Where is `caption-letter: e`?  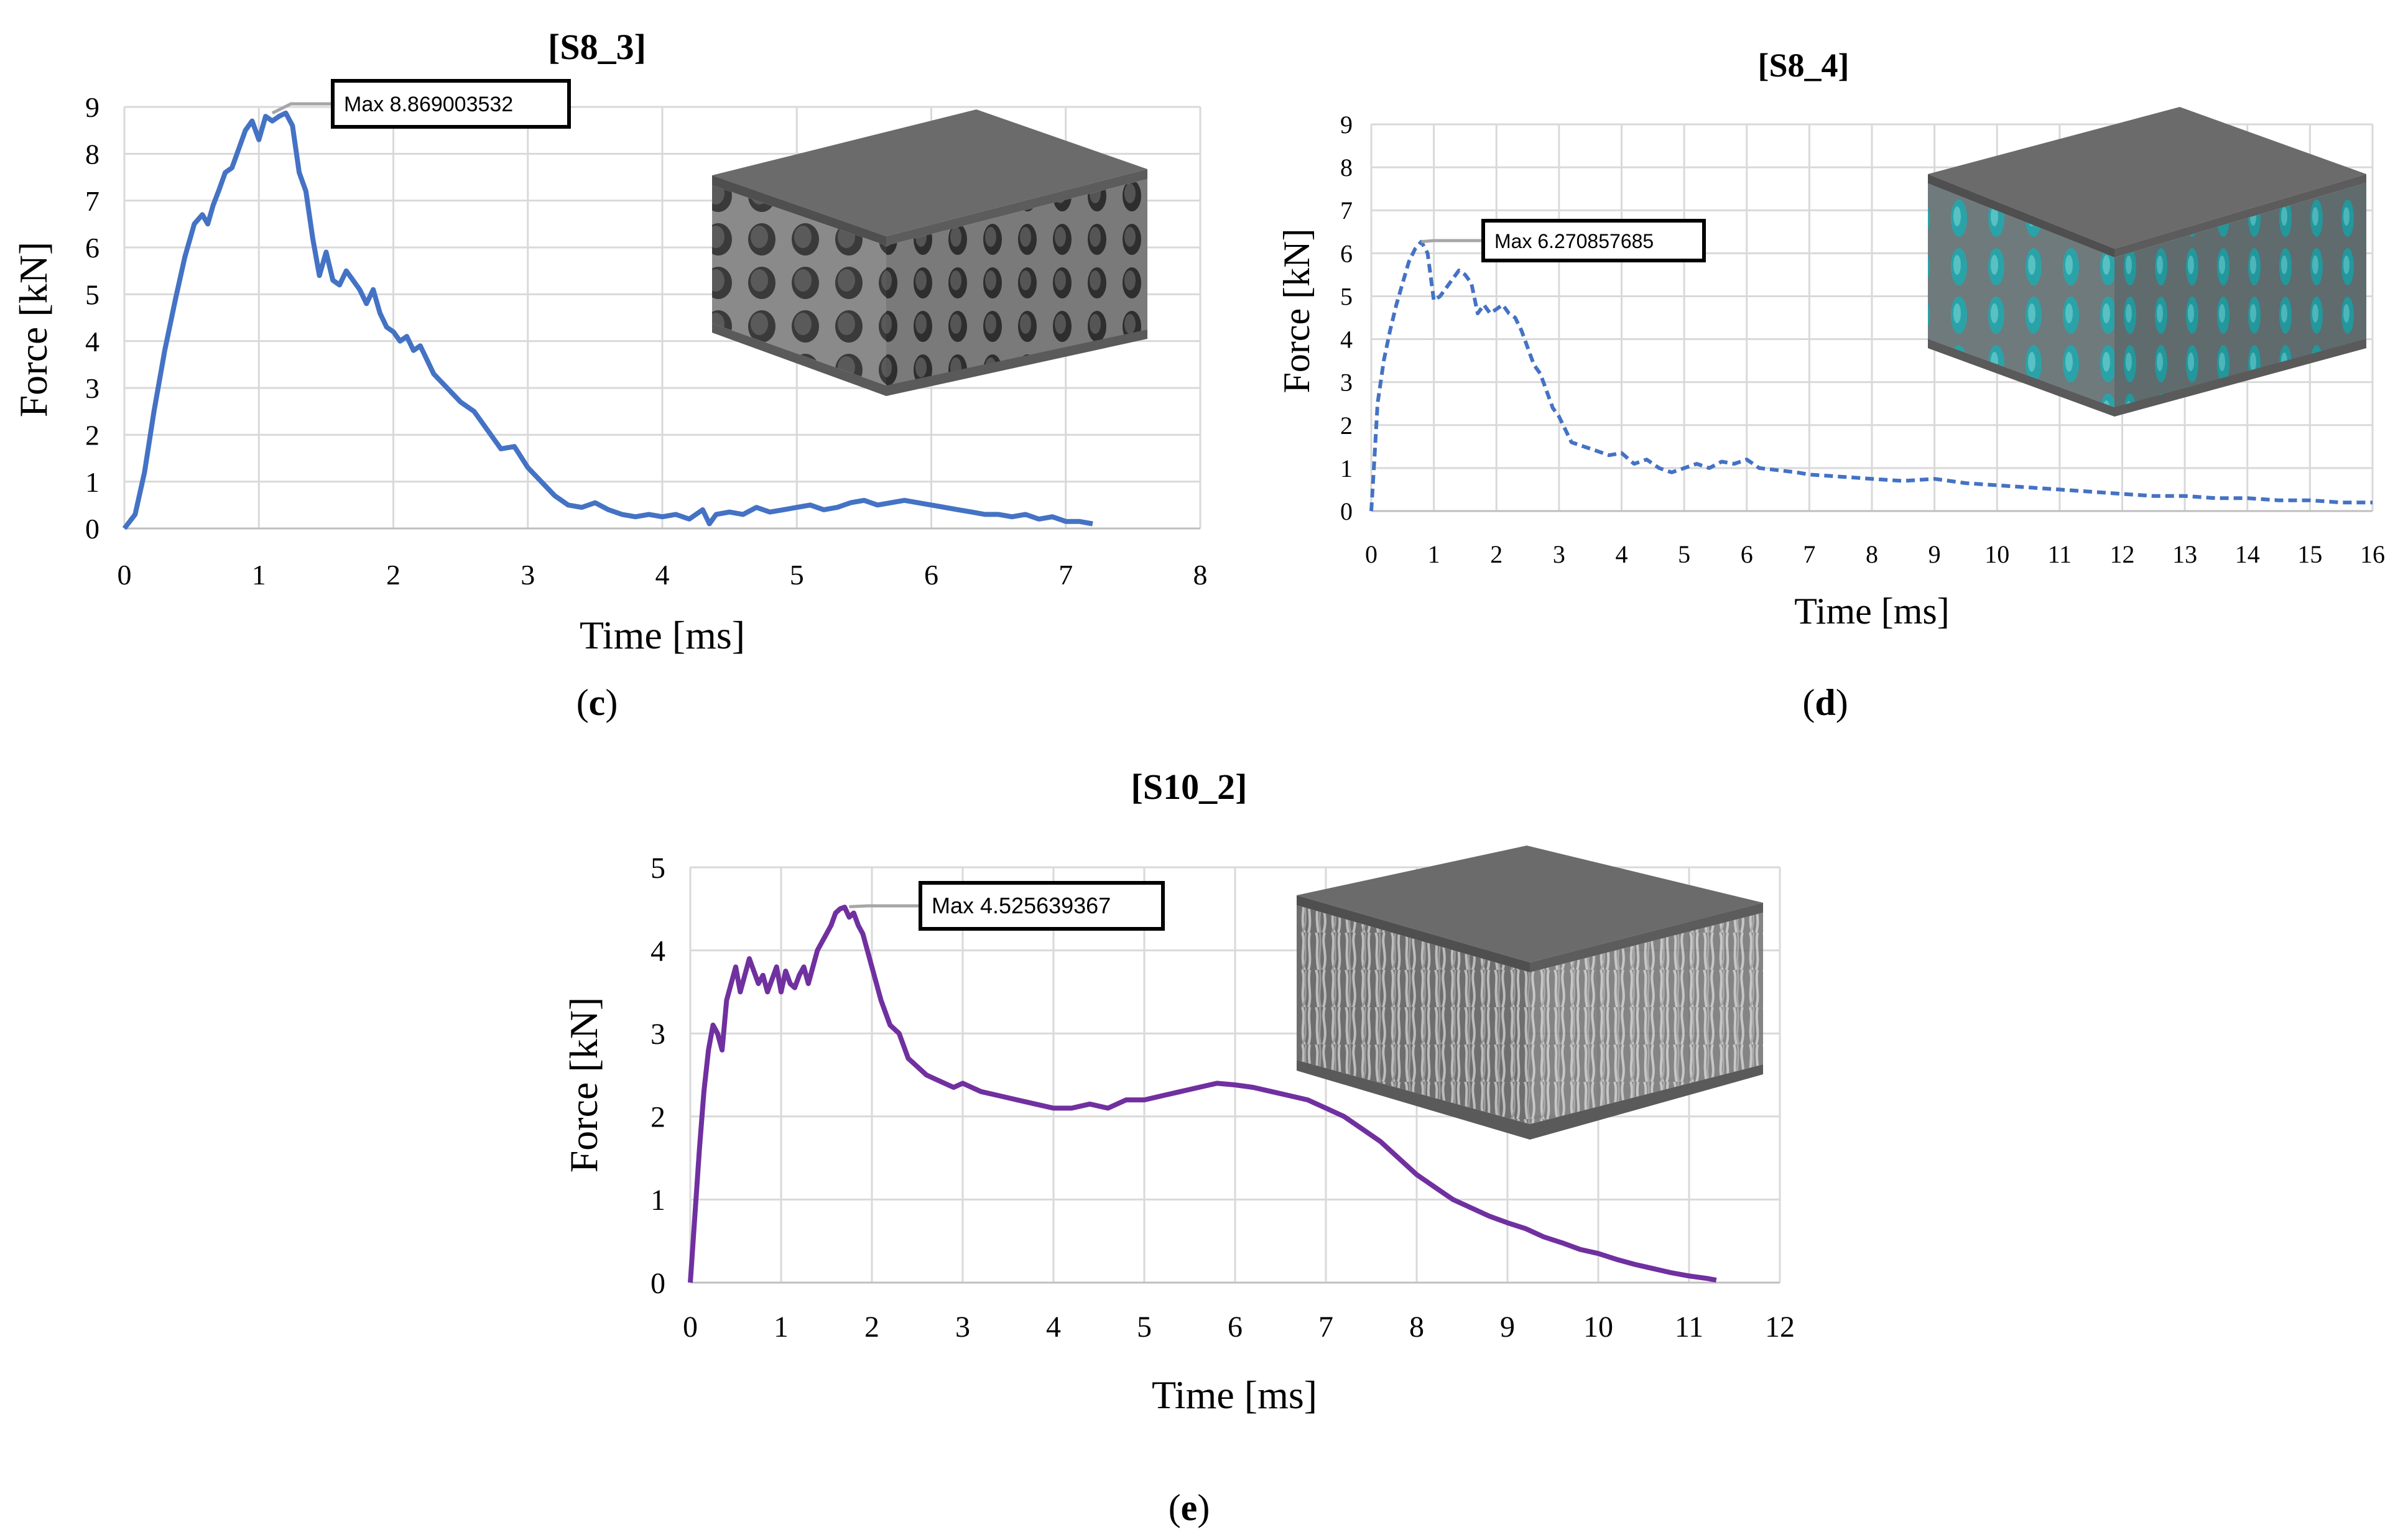
caption-letter: e is located at coordinates (1189, 1507).